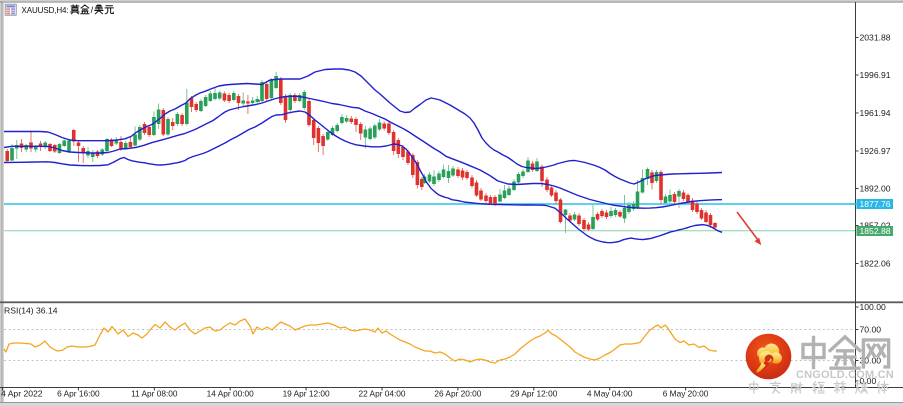 The image size is (903, 406). Describe the element at coordinates (78, 394) in the screenshot. I see `svg-text: 6 Apr 16:00` at that location.